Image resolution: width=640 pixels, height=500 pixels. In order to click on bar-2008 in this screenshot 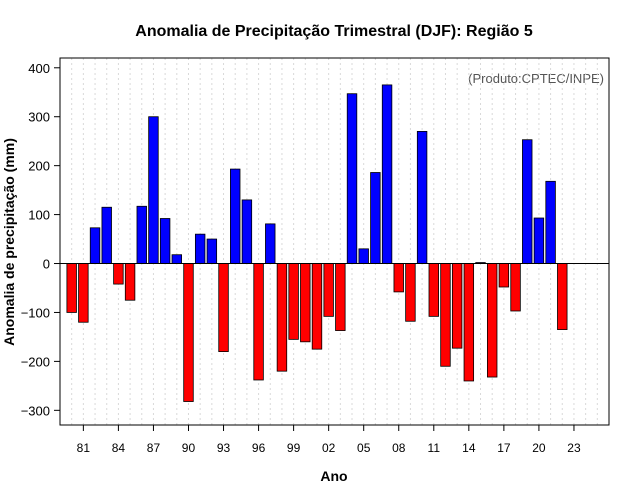, I will do `click(398, 278)`.